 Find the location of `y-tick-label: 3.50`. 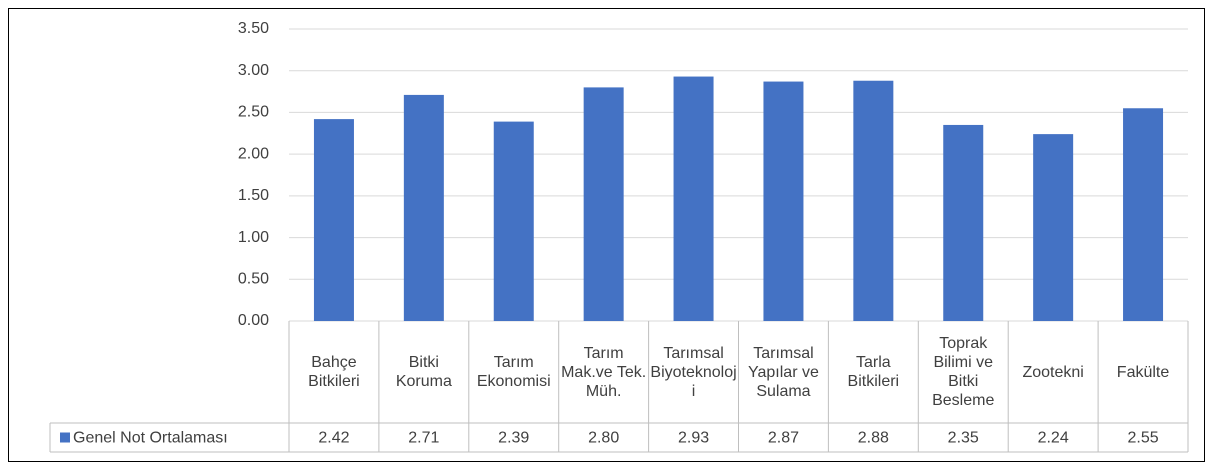

y-tick-label: 3.50 is located at coordinates (253, 28).